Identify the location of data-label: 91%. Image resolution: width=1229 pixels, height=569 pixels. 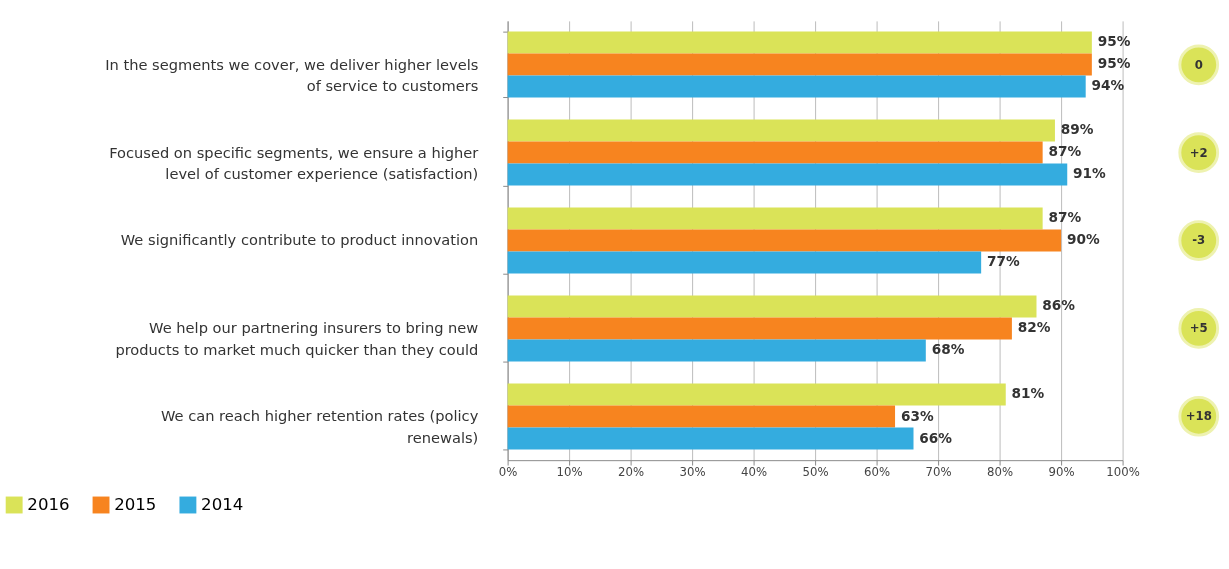
(1090, 173).